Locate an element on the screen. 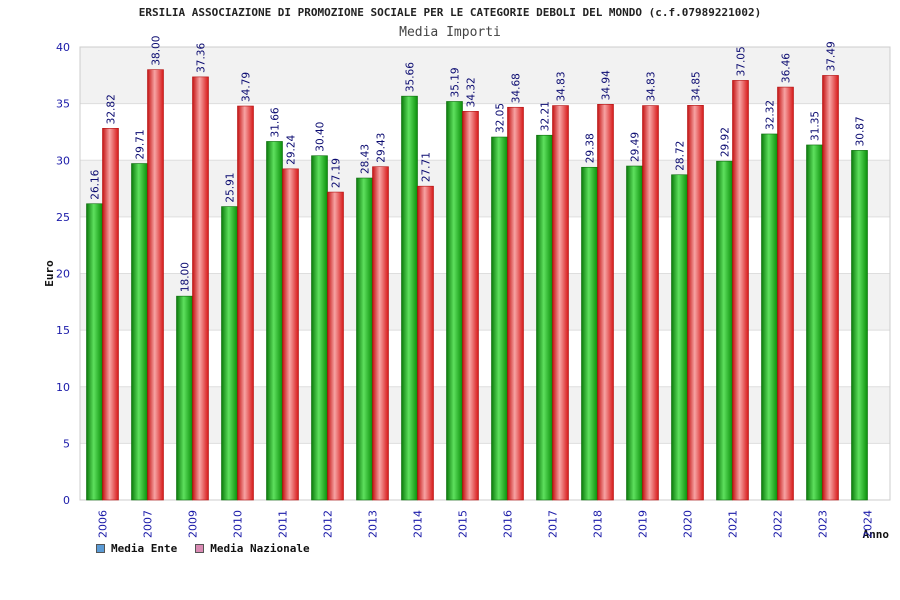  x-tick-label: 2020 is located at coordinates (688, 524).